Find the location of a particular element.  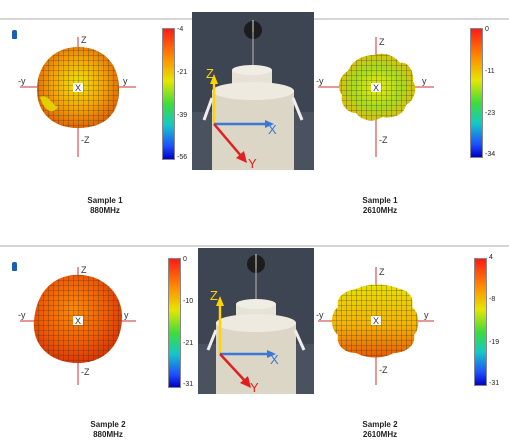

caption-sample2-2610: Sample 2 2610MHz is located at coordinates (380, 430).